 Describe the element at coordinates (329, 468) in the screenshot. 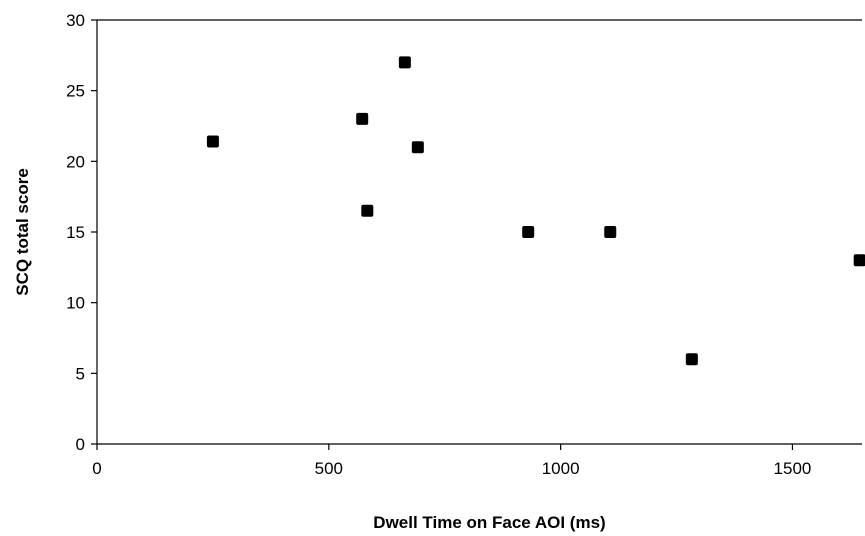

I see `x-tick-label: 500` at that location.